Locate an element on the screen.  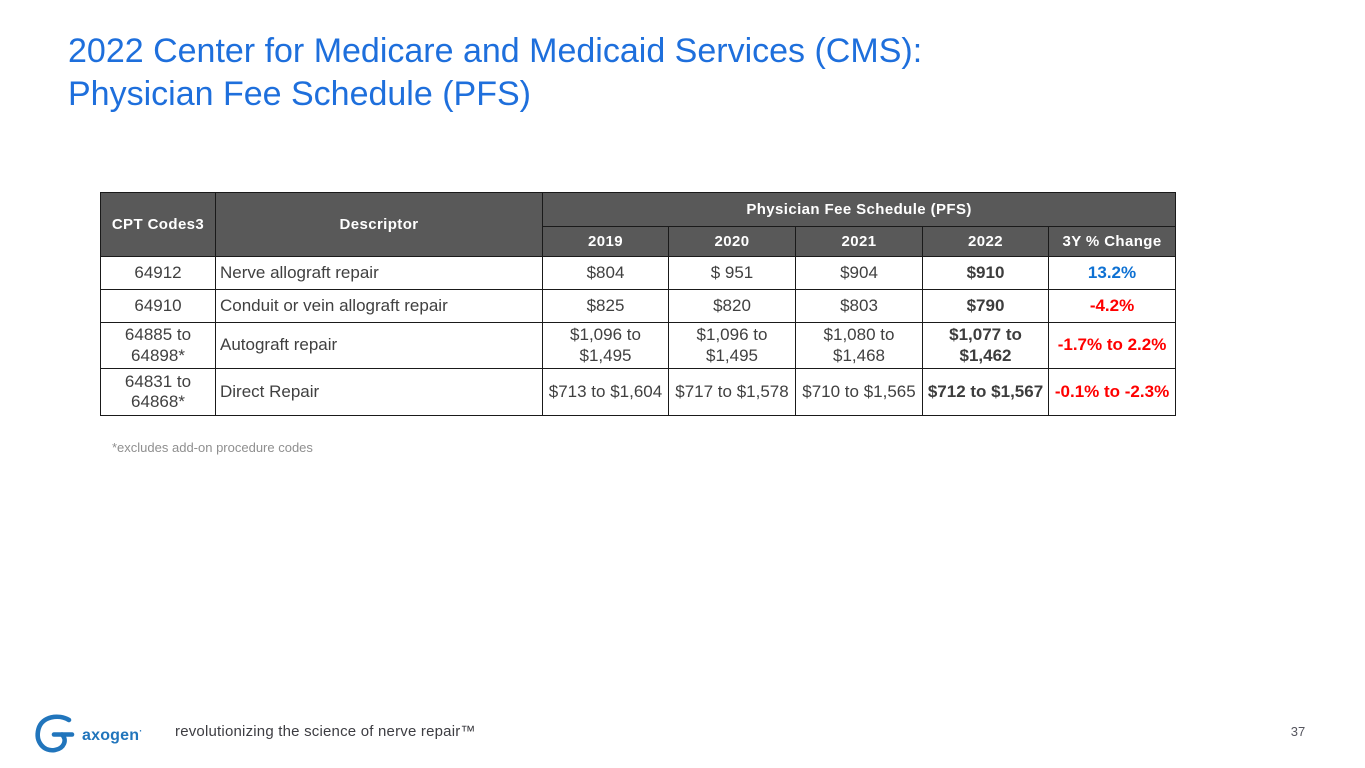
fee-2019-cell: $804 is located at coordinates (605, 273).